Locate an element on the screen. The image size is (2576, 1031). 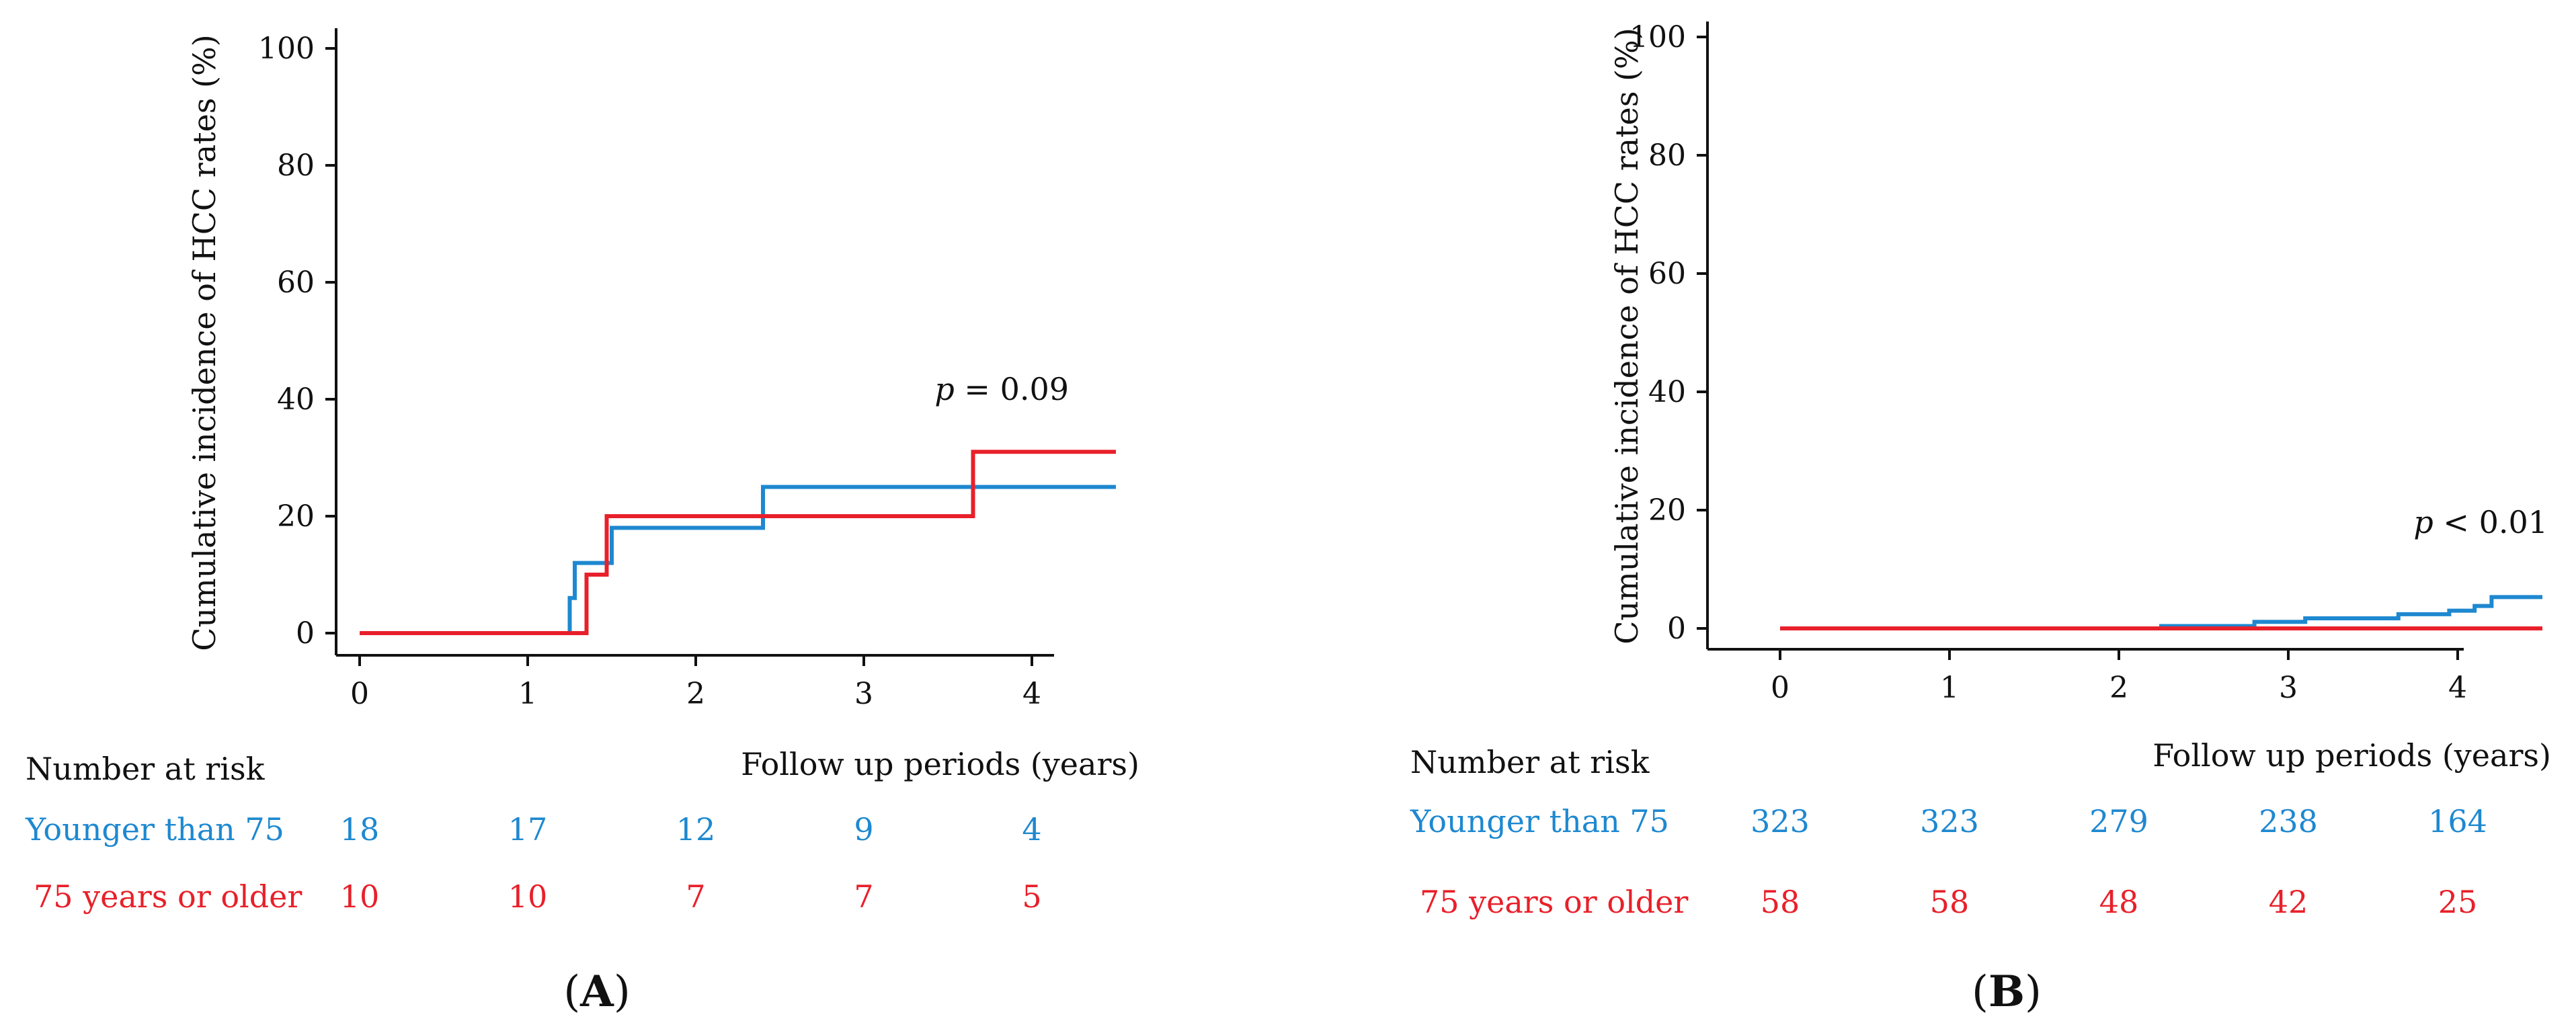
risk-value: 42 is located at coordinates (2288, 902).